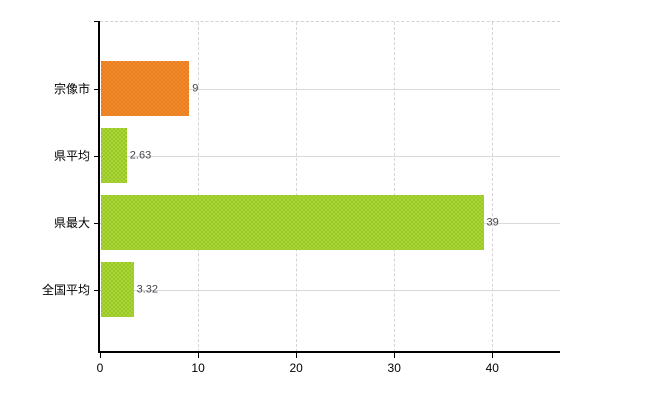 Image resolution: width=650 pixels, height=400 pixels. What do you see at coordinates (492, 222) in the screenshot?
I see `bar-value-label: 39` at bounding box center [492, 222].